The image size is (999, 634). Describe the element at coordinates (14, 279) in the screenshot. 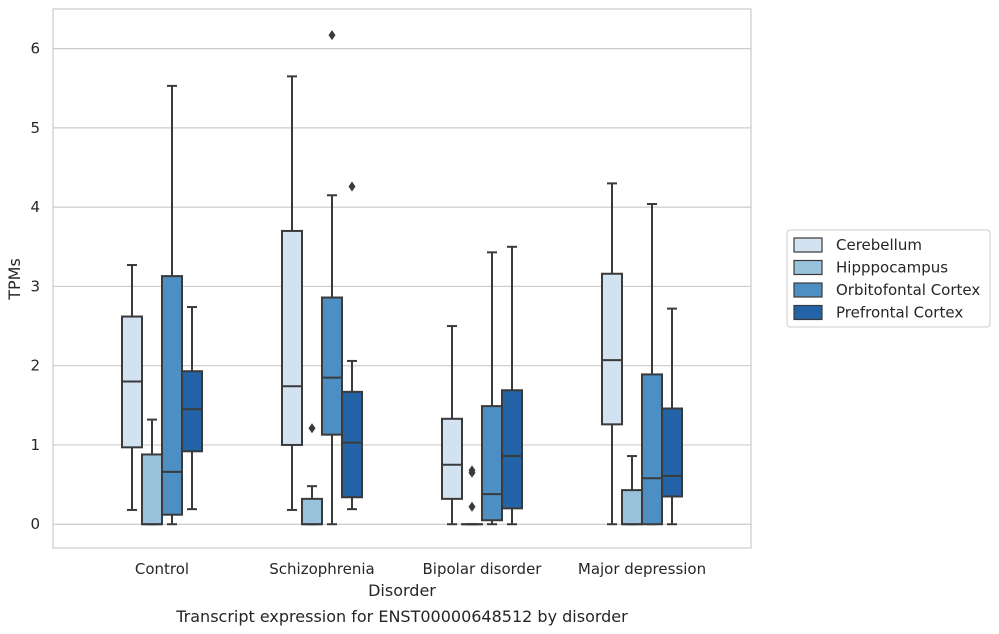

I see `y-axis-label: TPMs` at that location.